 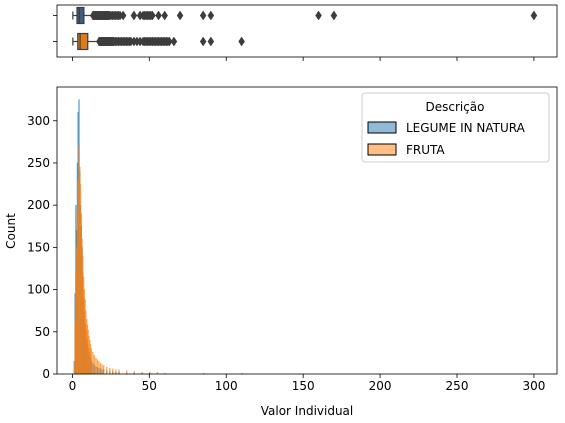 What do you see at coordinates (38, 205) in the screenshot?
I see `y-tick-label: 200` at bounding box center [38, 205].